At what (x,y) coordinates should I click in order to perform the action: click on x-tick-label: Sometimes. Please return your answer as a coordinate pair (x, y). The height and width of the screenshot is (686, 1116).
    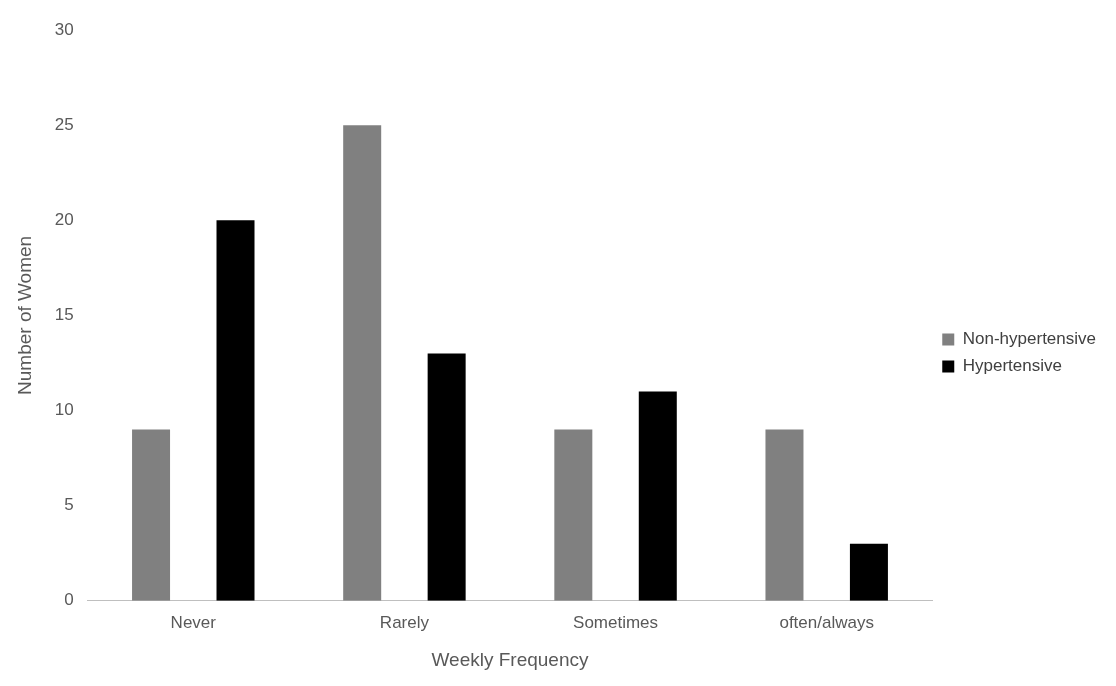
    Looking at the image, I should click on (616, 622).